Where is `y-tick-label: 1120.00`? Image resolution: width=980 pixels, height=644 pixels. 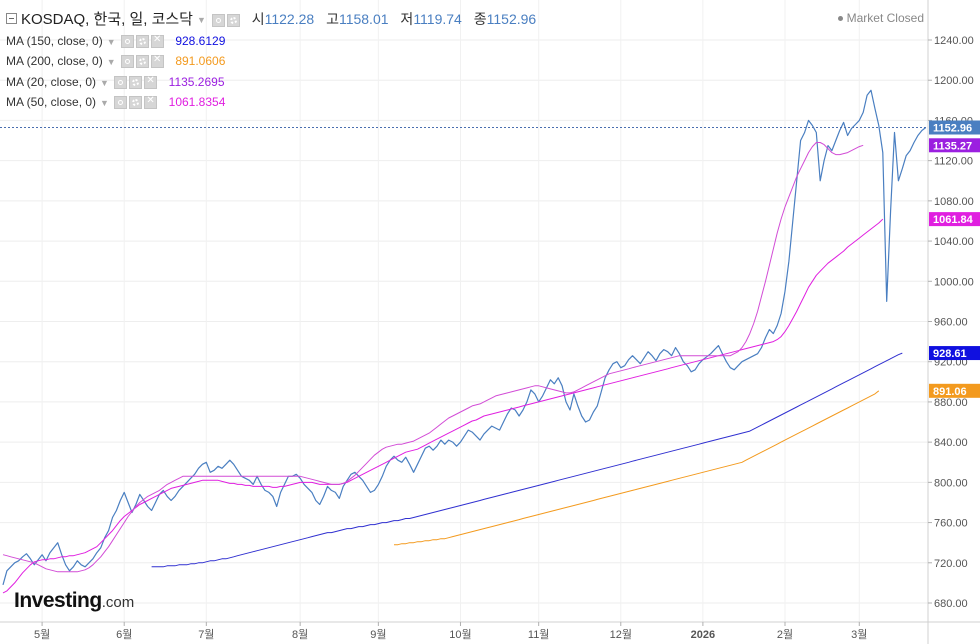
y-tick-label: 1120.00 is located at coordinates (953, 162).